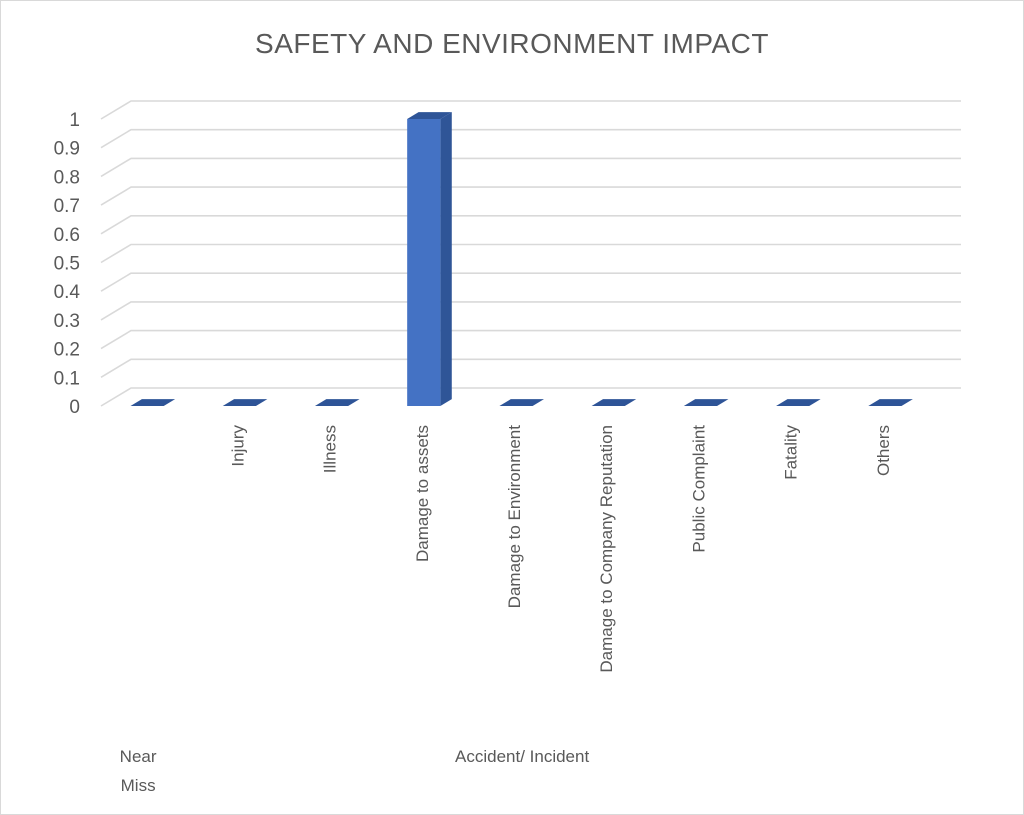  Describe the element at coordinates (512, 43) in the screenshot. I see `chart-title: SAFETY AND ENVIRONMENT IMPACT` at that location.